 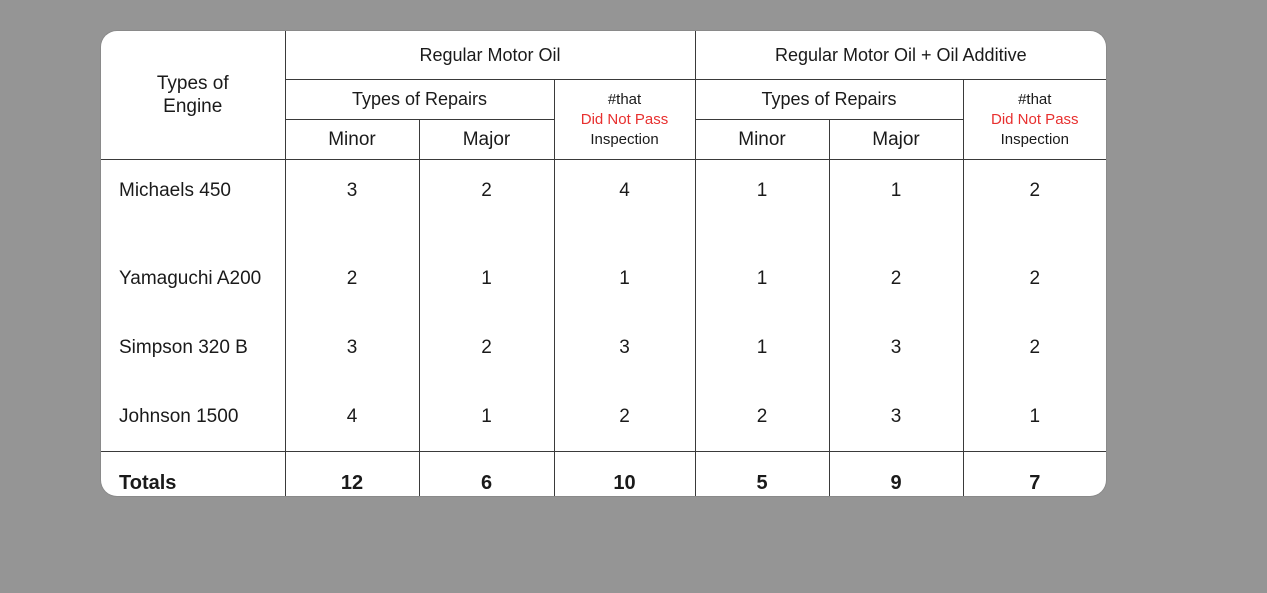 I want to click on table-row: Yamaguchi A200 2 1 1 1 2 2, so click(x=603, y=278).